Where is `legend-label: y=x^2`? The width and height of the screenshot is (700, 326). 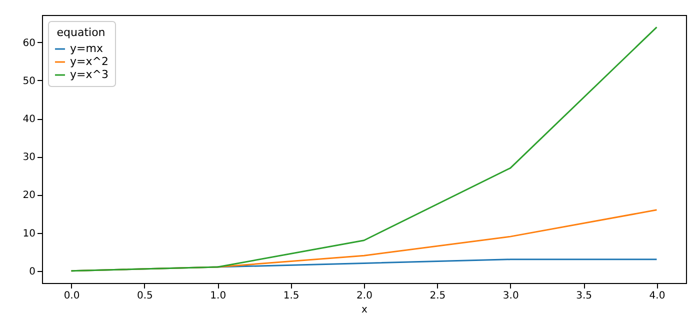
legend-label: y=x^2 is located at coordinates (89, 61).